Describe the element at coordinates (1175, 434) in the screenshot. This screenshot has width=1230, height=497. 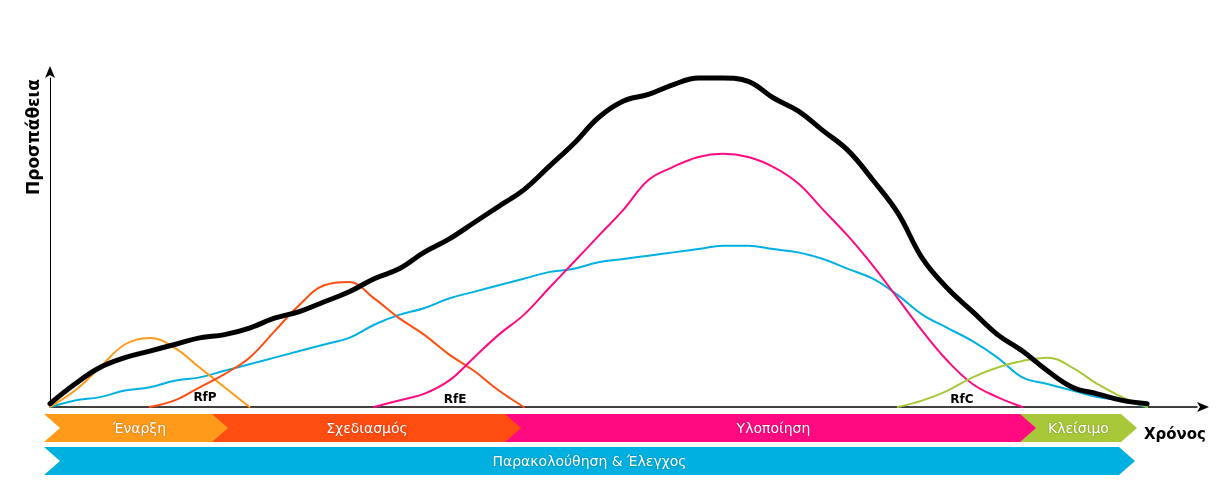
I see `x-axis-title: Χρόνος` at that location.